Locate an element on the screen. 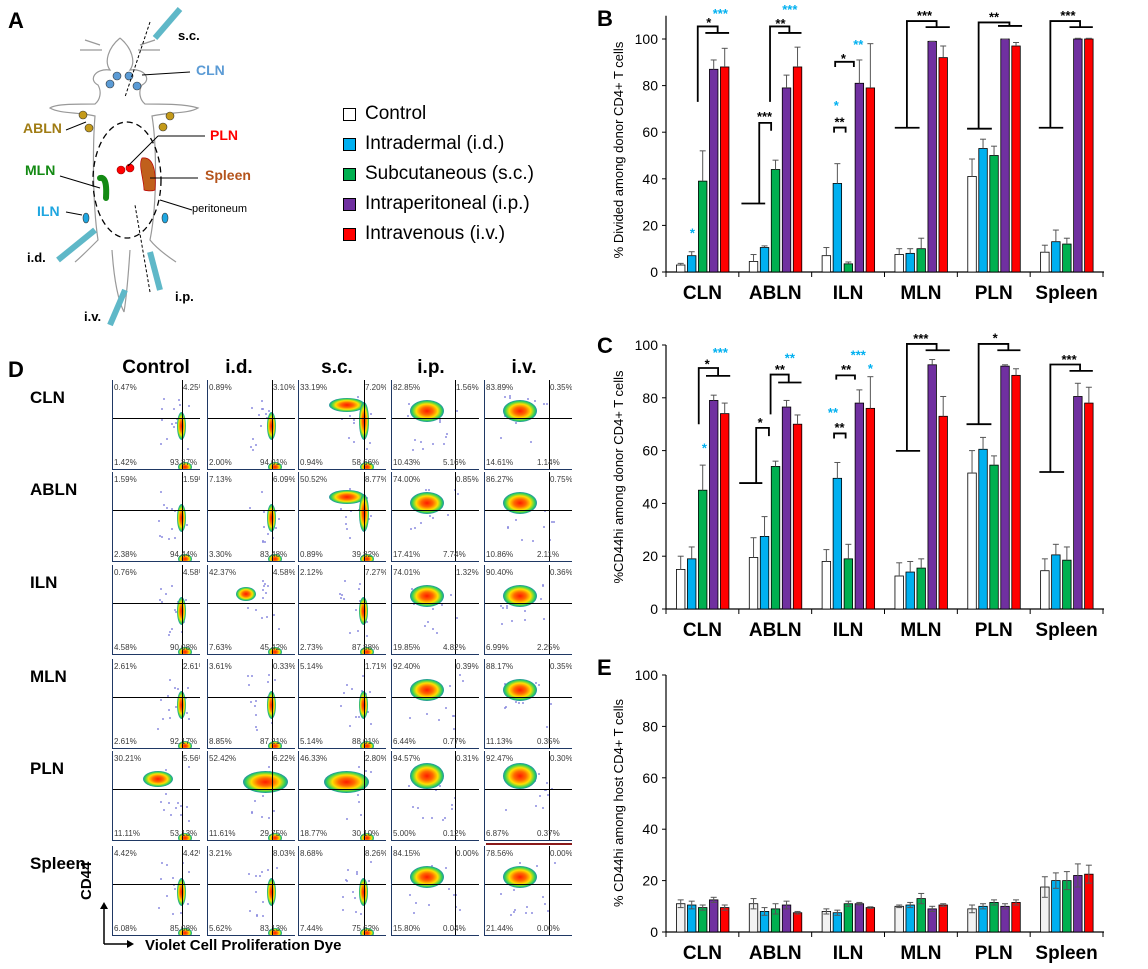 Image resolution: width=1148 pixels, height=969 pixels. flow-row-label: Spleen is located at coordinates (58, 863).